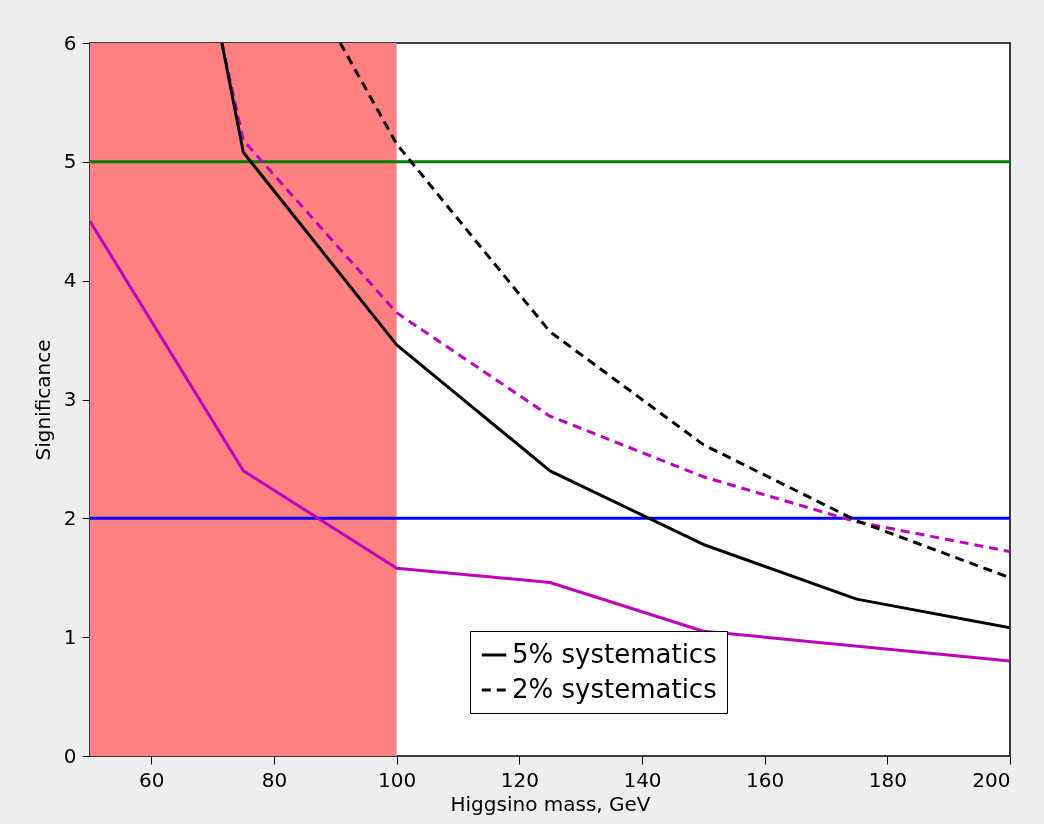  I want to click on y-tick-label: 1, so click(70, 636).